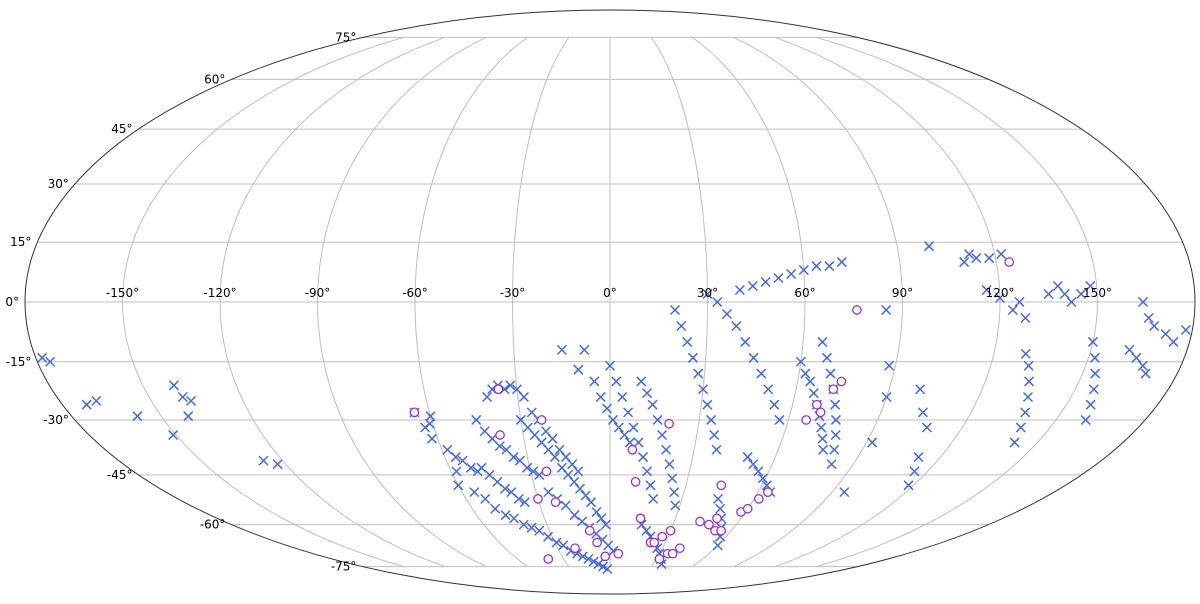 The width and height of the screenshot is (1200, 604). What do you see at coordinates (58, 184) in the screenshot?
I see `y-tick-label: 30°` at bounding box center [58, 184].